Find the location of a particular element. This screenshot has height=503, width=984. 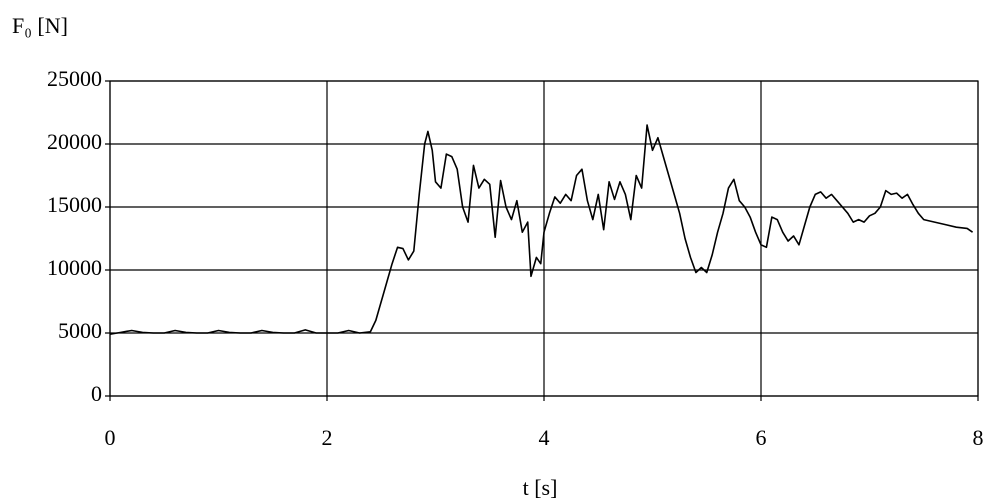

y-tick-label: 10000 is located at coordinates (74, 267).